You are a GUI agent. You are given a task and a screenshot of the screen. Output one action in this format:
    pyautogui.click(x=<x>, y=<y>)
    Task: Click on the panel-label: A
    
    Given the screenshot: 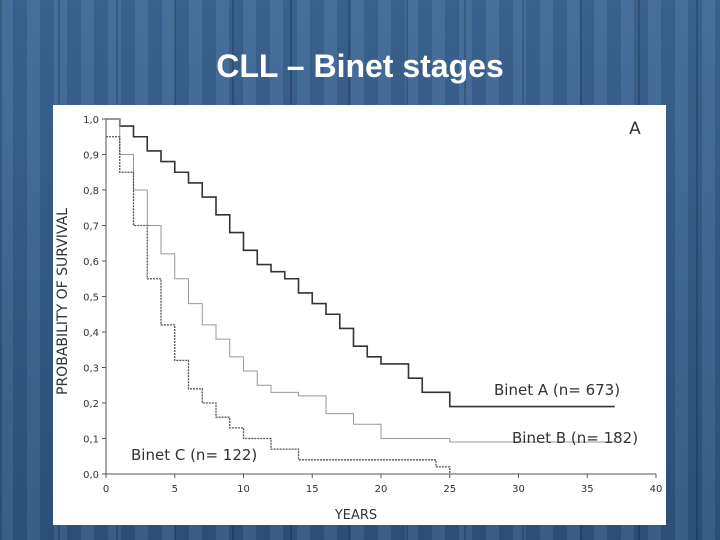 What is the action you would take?
    pyautogui.click(x=635, y=129)
    